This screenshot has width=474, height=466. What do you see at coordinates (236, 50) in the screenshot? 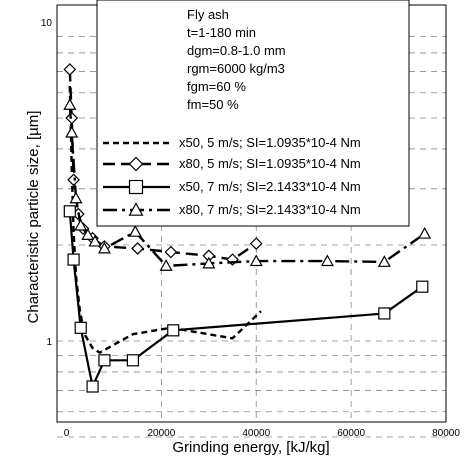
I see `legend-header-line: dgm=0.8-1.0 mm` at bounding box center [236, 50].